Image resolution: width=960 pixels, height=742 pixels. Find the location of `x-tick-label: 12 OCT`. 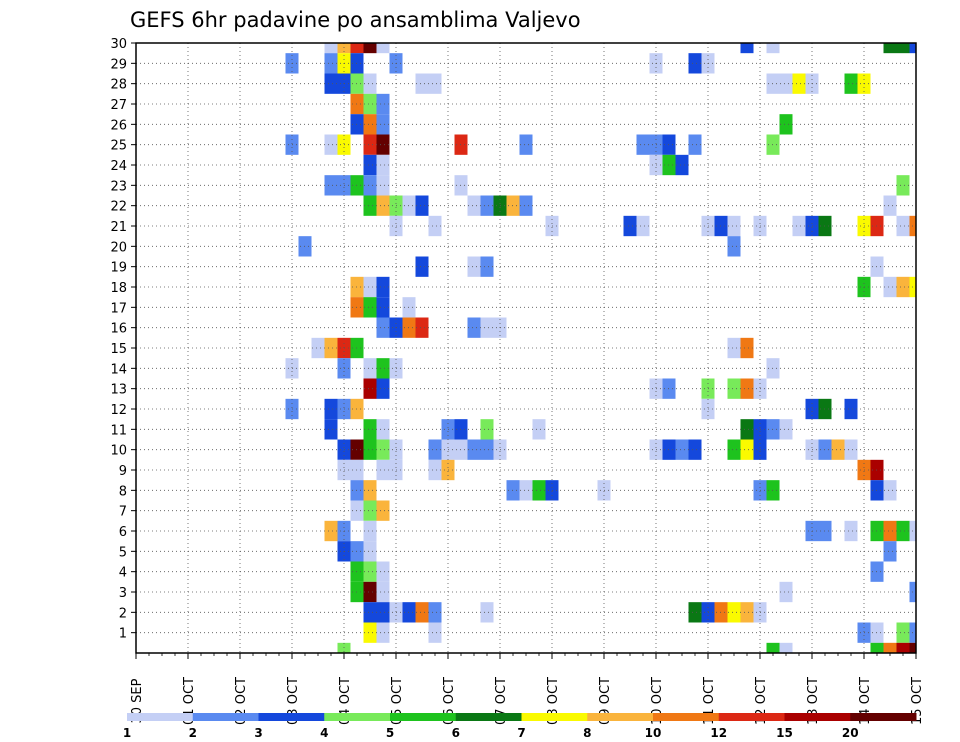

x-tick-label: 12 OCT is located at coordinates (761, 701).